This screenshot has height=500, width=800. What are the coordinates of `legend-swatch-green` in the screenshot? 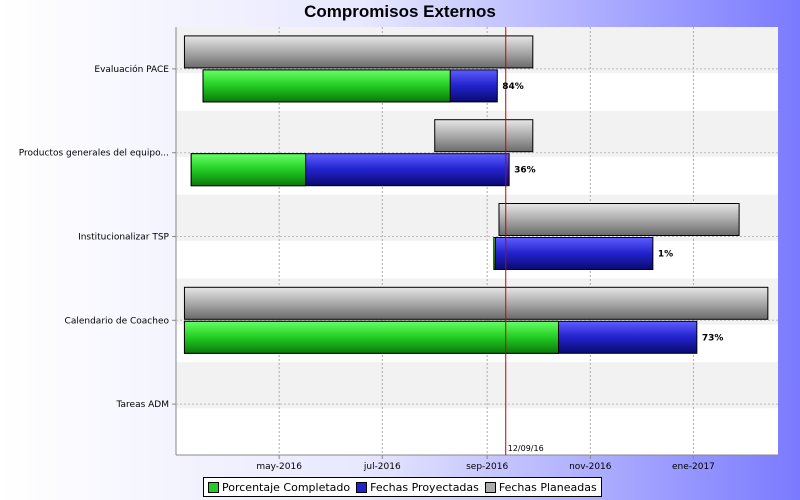 It's located at (213, 487).